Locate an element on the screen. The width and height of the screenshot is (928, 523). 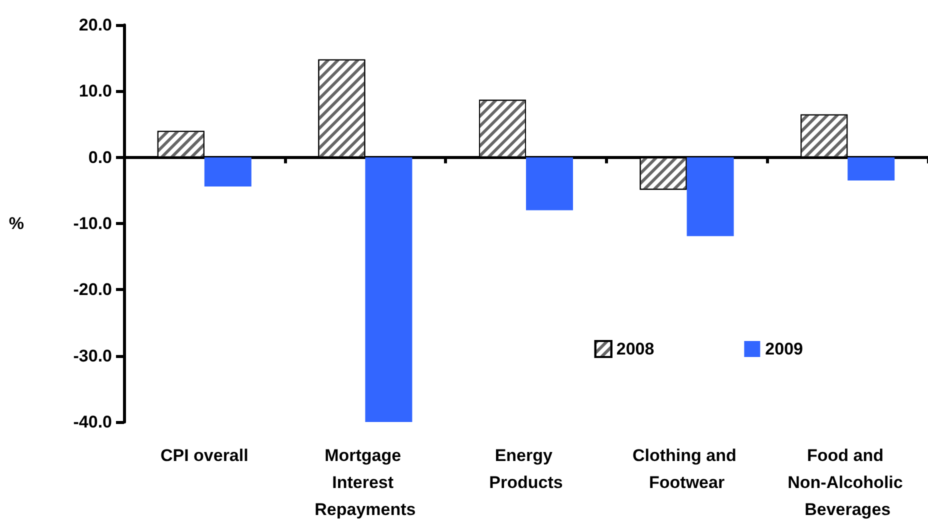
x-tick-label: Food and Non-Alcoholic Beverages is located at coordinates (848, 482).